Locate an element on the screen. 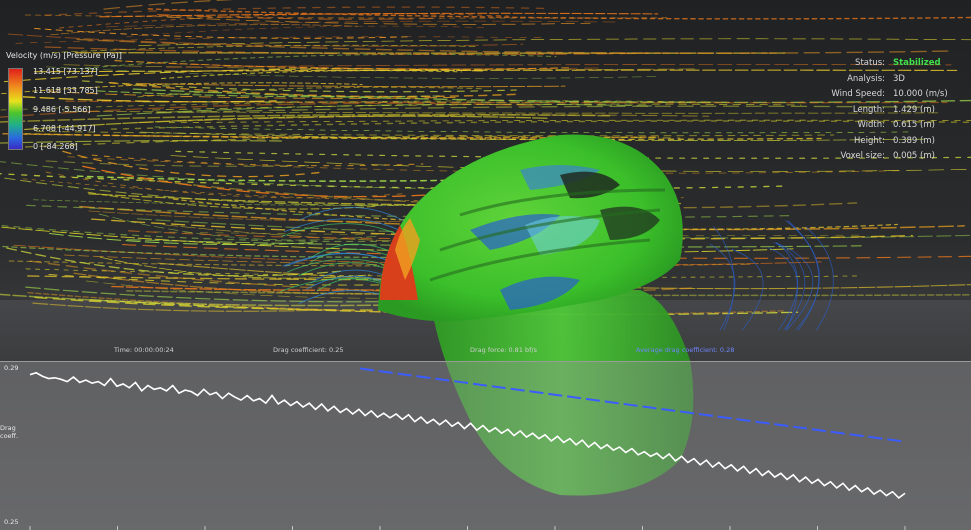 The image size is (971, 530). x-ticks is located at coordinates (467, 528).